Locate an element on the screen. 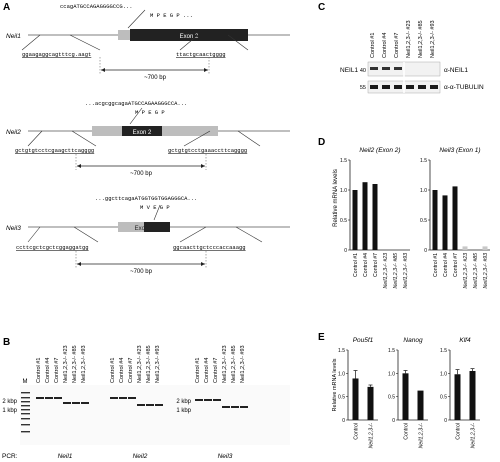  mw-marker-40: 40 is located at coordinates (363, 71).